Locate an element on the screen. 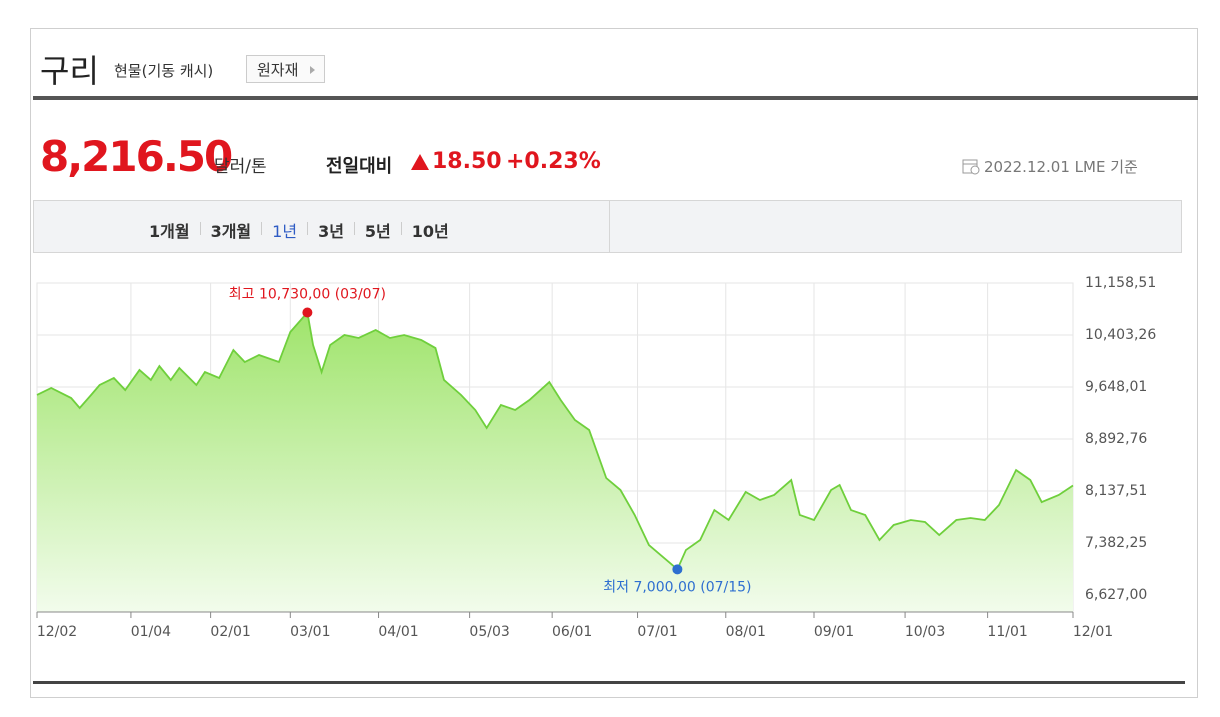  price: 8,216.50 is located at coordinates (136, 156).